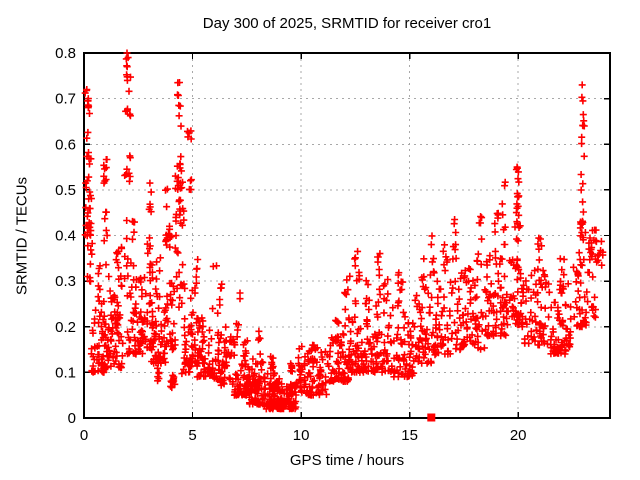 This screenshot has width=640, height=480. What do you see at coordinates (65, 99) in the screenshot?
I see `y-tick-label: 0.7` at bounding box center [65, 99].